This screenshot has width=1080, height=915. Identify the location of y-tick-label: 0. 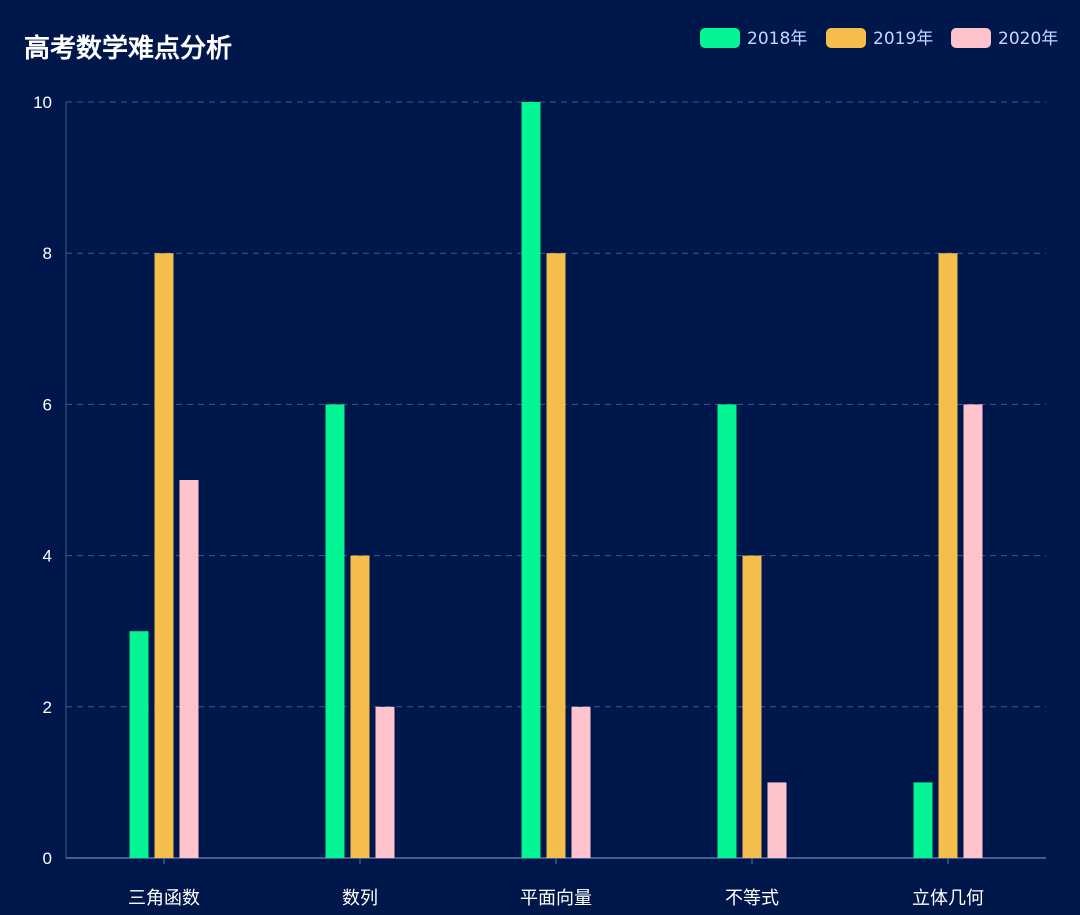
(47, 858).